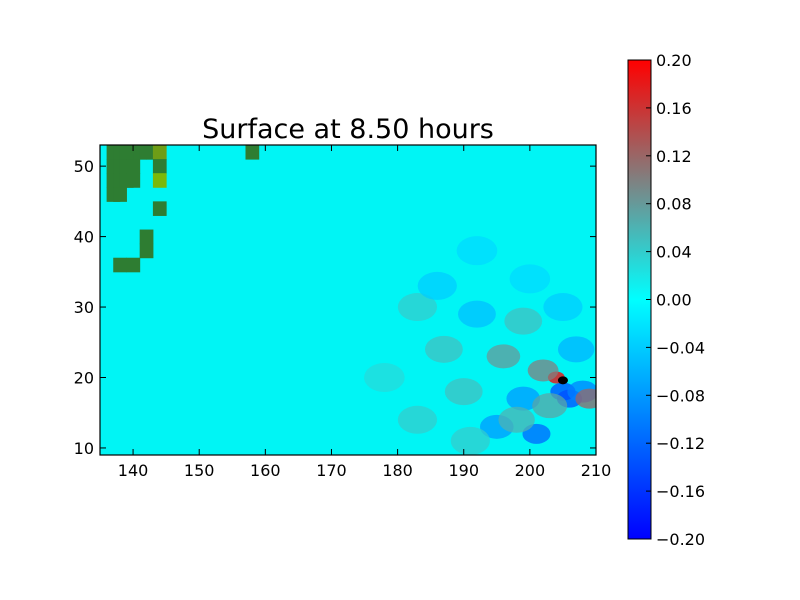 The image size is (800, 600). What do you see at coordinates (199, 470) in the screenshot?
I see `x-tick-label: 150` at bounding box center [199, 470].